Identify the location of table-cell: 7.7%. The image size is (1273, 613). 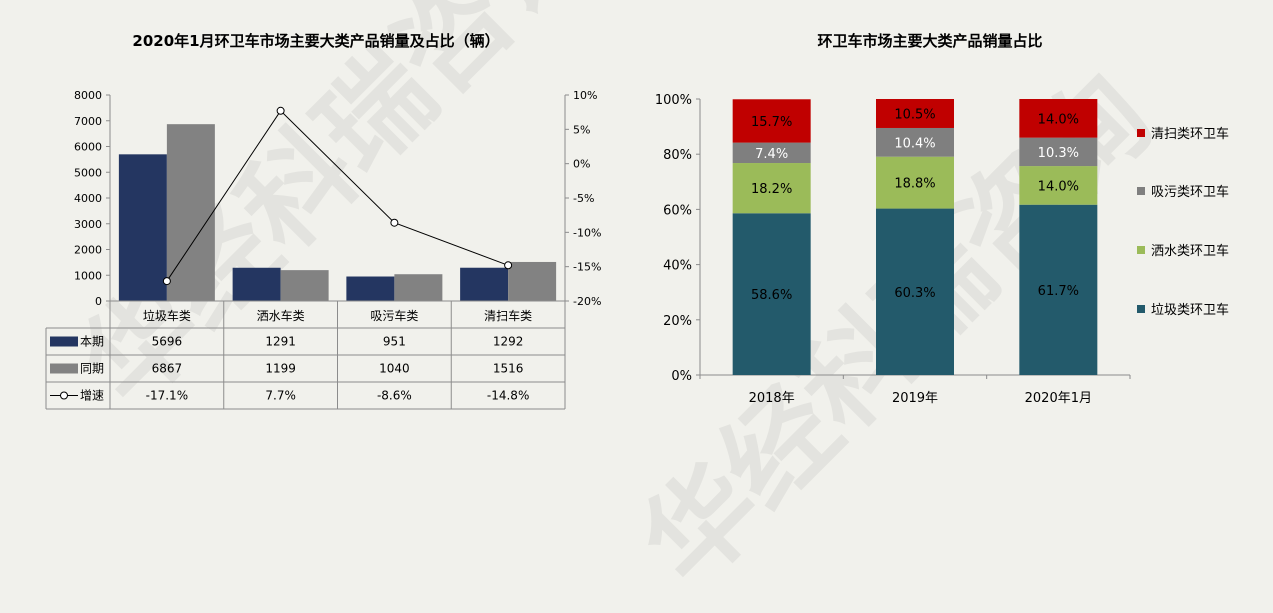
(280, 396).